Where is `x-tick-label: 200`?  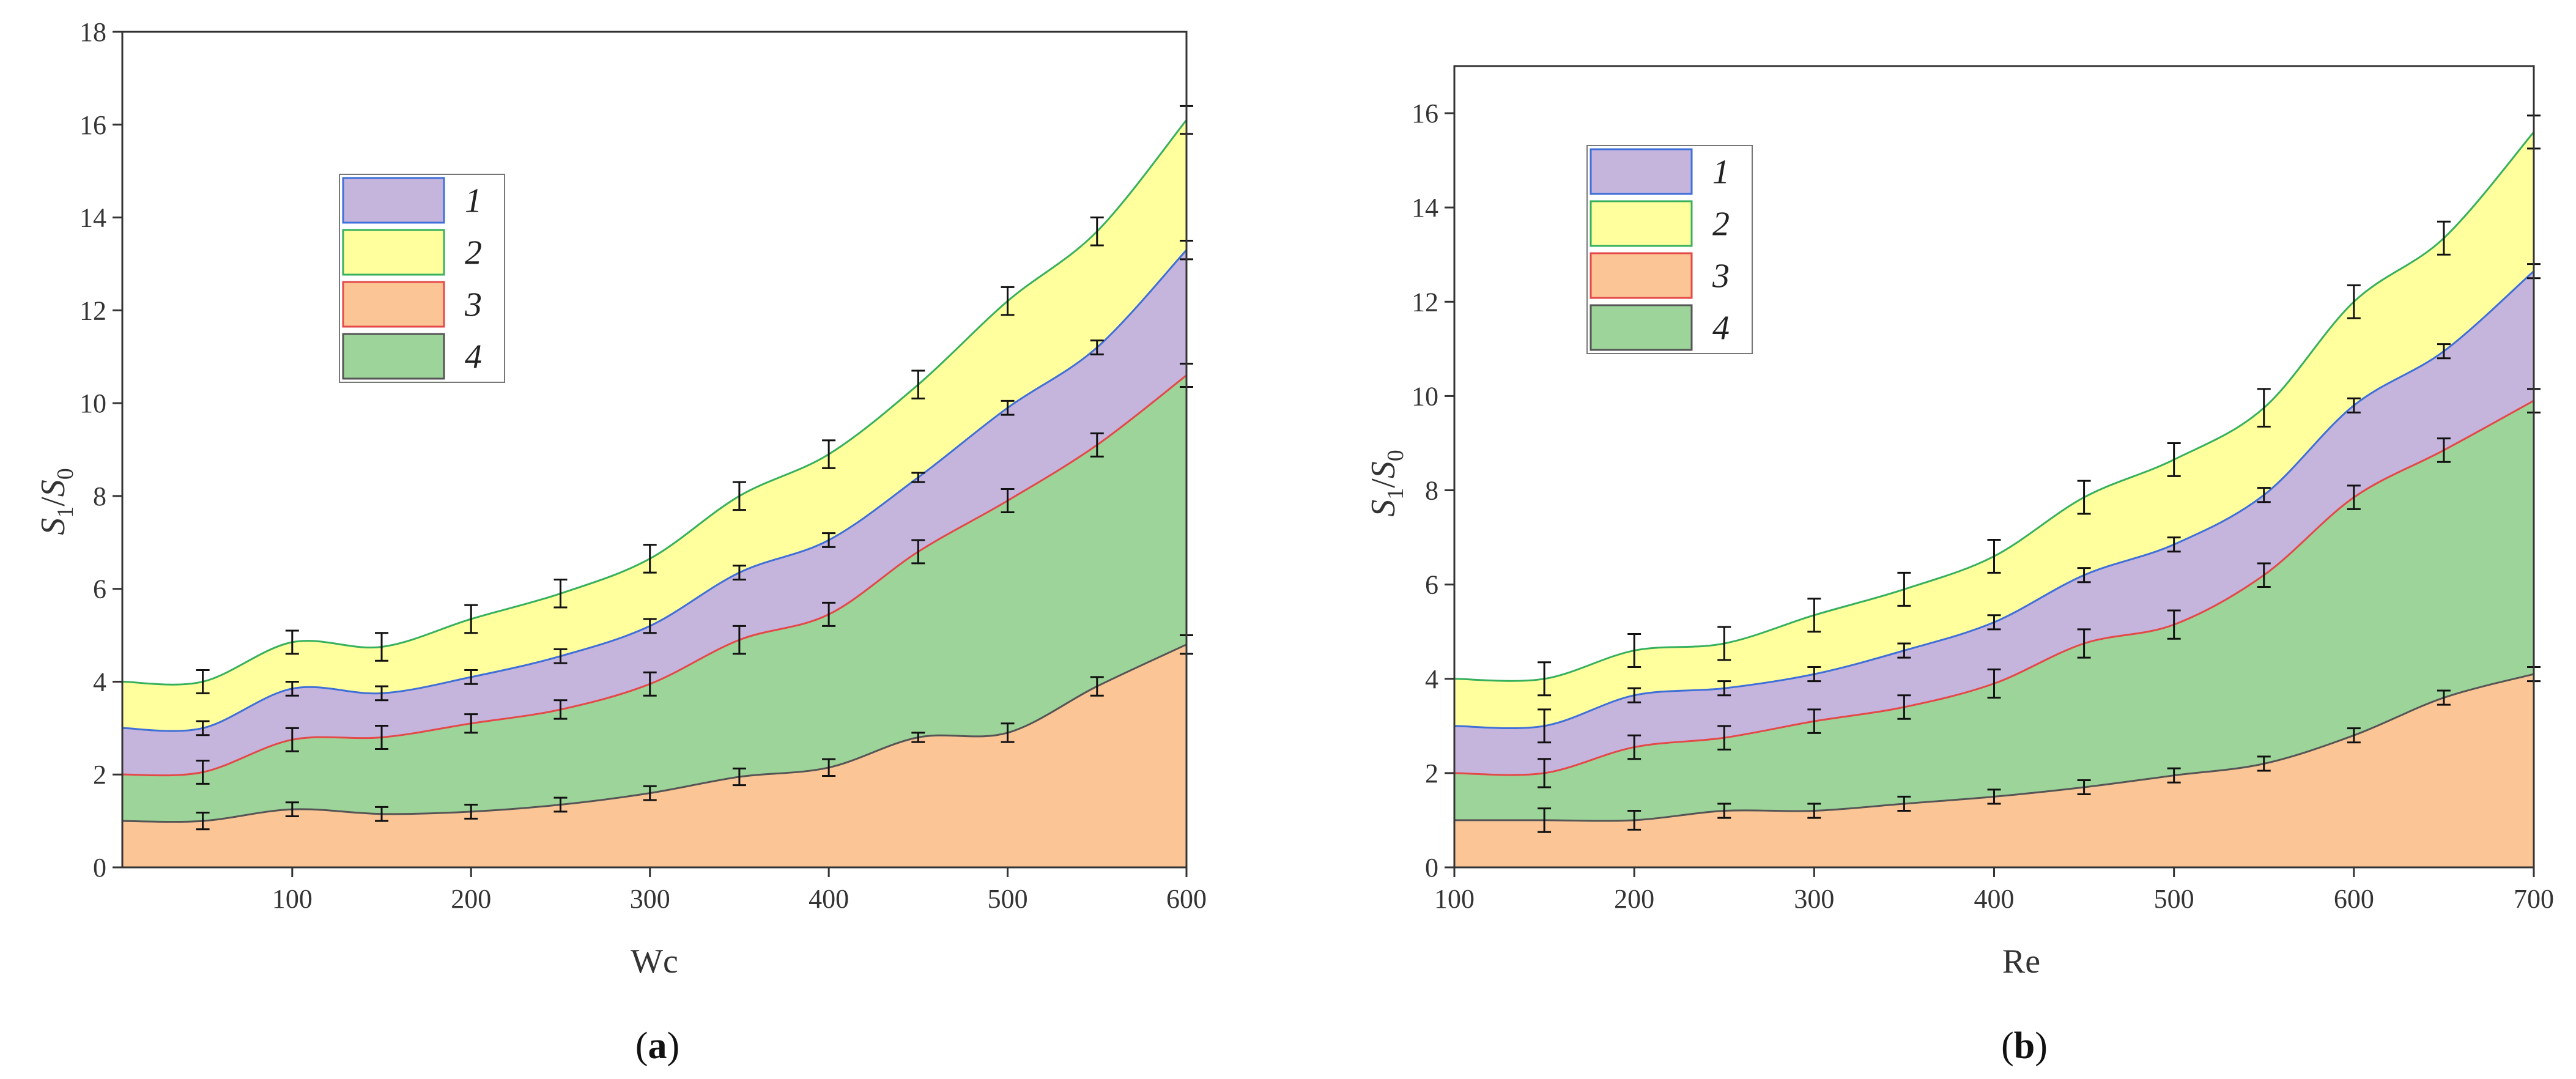 x-tick-label: 200 is located at coordinates (1634, 899).